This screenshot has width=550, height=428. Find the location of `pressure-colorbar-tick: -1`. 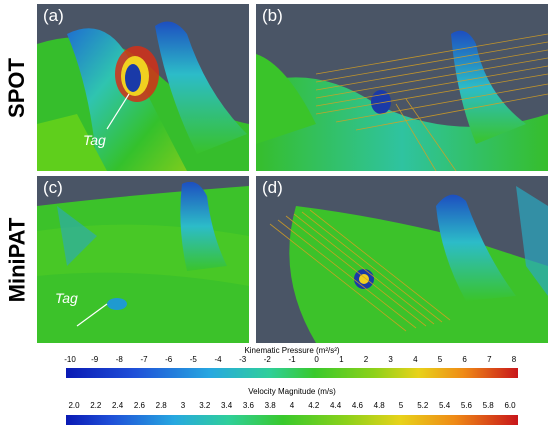

pressure-colorbar-tick: -1 is located at coordinates (292, 359).